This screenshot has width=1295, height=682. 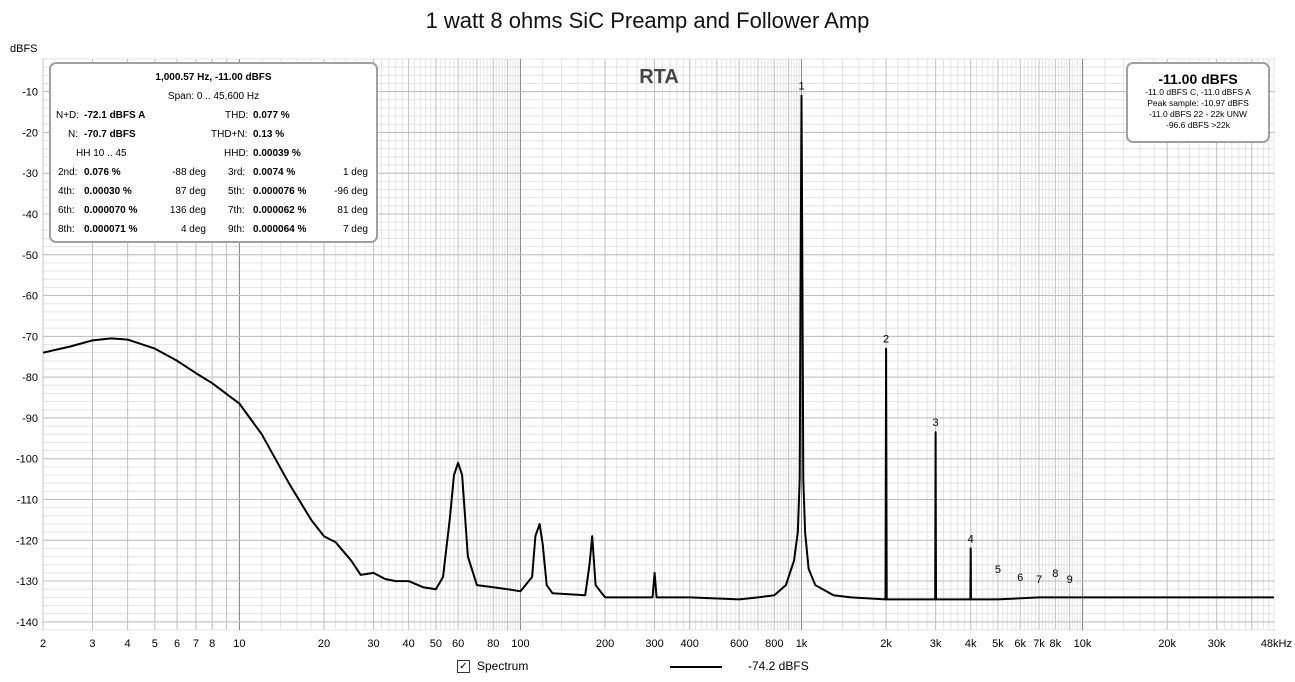 What do you see at coordinates (1070, 580) in the screenshot?
I see `harmonic-marker-9: 9` at bounding box center [1070, 580].